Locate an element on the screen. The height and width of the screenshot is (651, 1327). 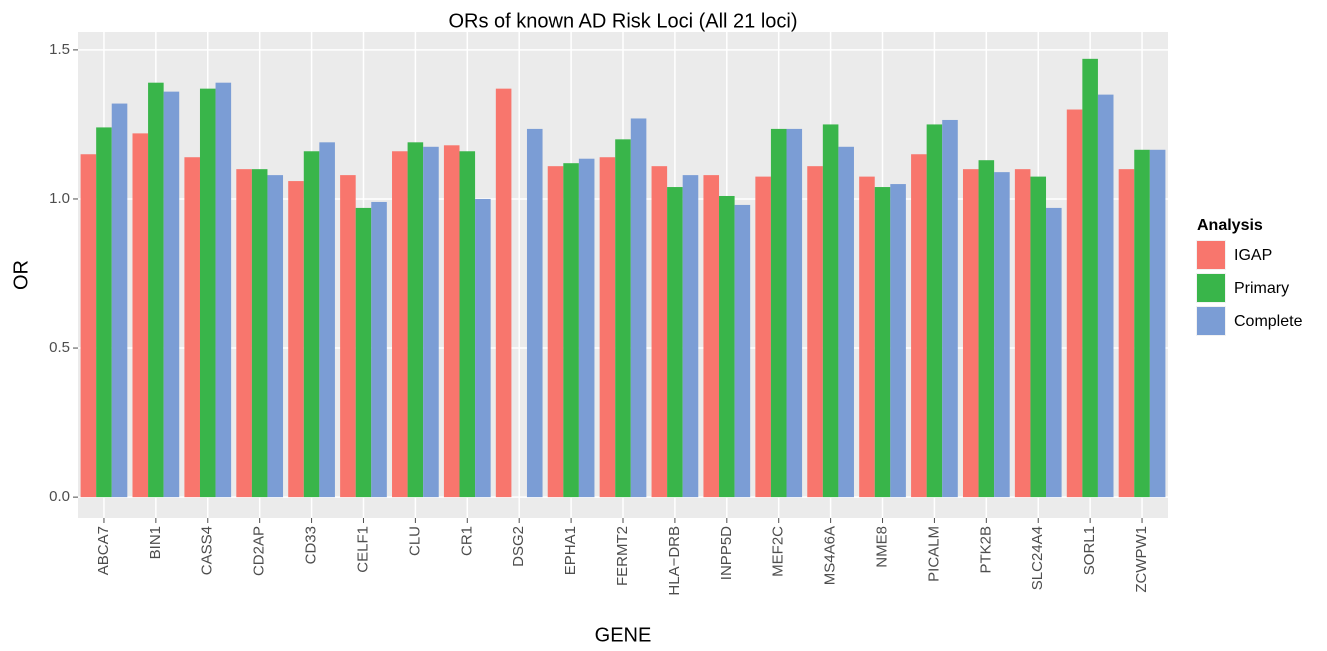
x-tick-label: ZCWPW1 is located at coordinates (1141, 559).